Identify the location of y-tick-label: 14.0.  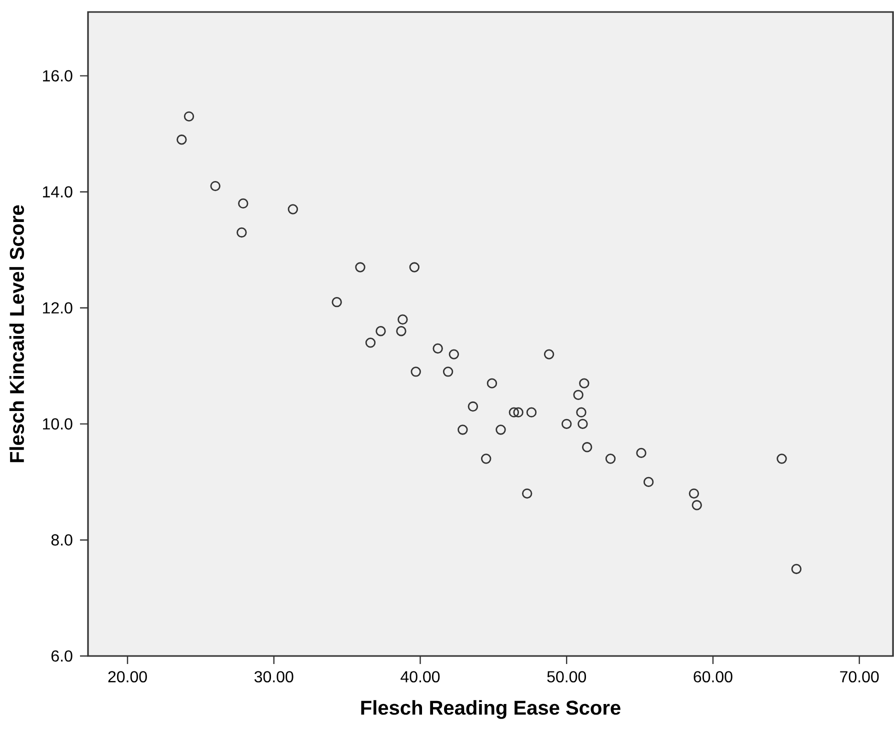
(57, 192).